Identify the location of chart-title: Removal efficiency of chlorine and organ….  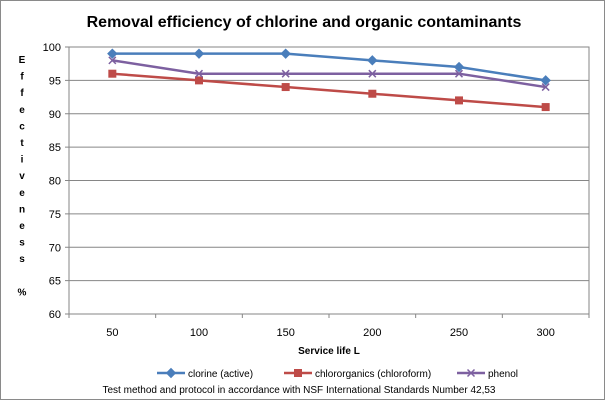
(304, 22).